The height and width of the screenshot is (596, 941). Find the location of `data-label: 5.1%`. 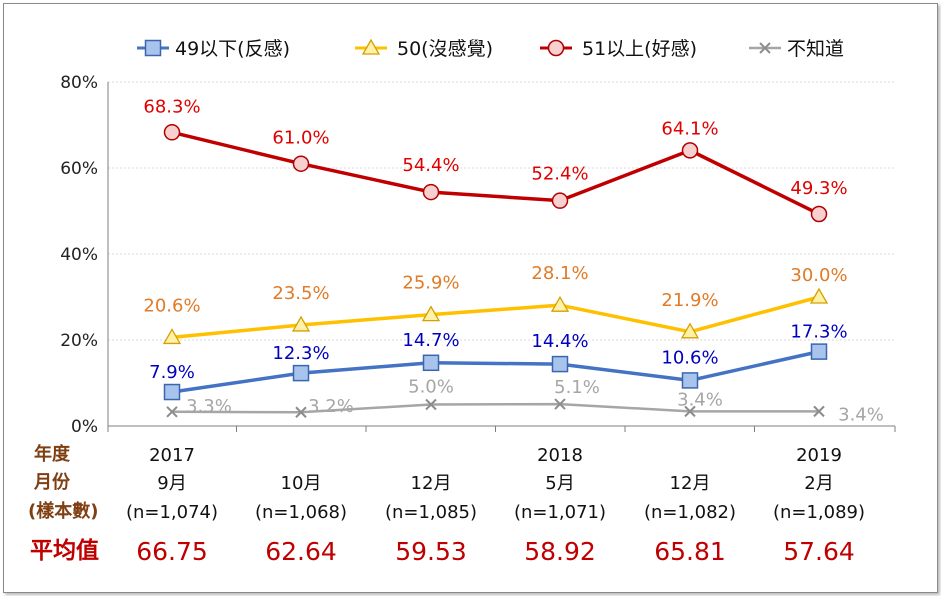

data-label: 5.1% is located at coordinates (577, 387).